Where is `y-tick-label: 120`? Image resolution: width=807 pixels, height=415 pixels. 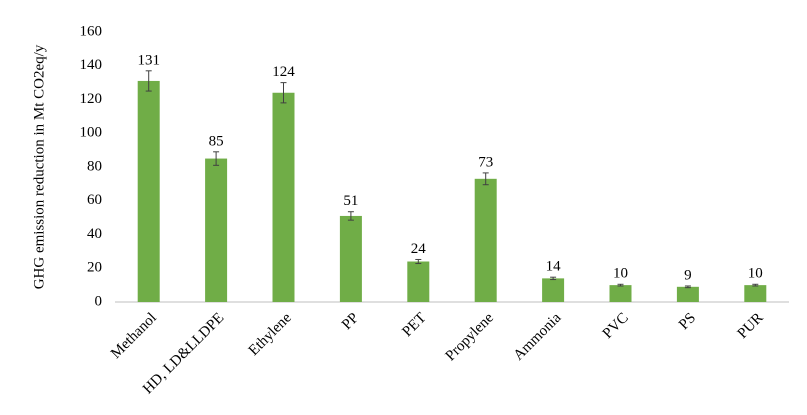 y-tick-label: 120 is located at coordinates (91, 99).